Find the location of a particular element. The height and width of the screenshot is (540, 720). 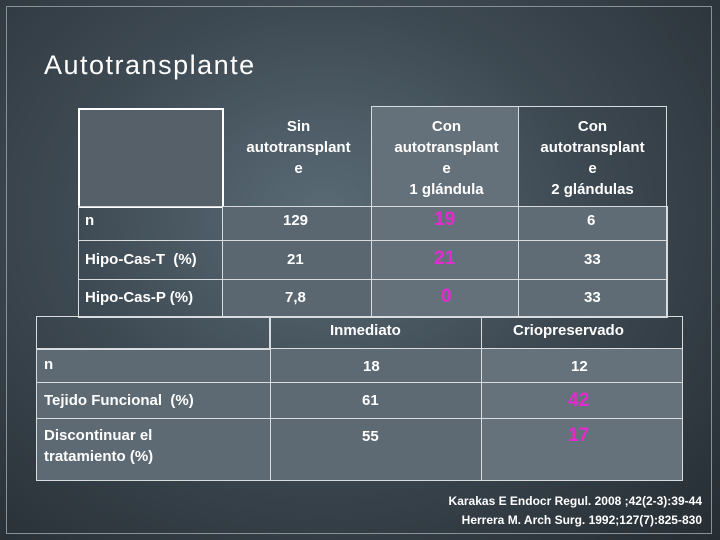

table1-row-label: Hipo-Cas-P (%) is located at coordinates (139, 297).